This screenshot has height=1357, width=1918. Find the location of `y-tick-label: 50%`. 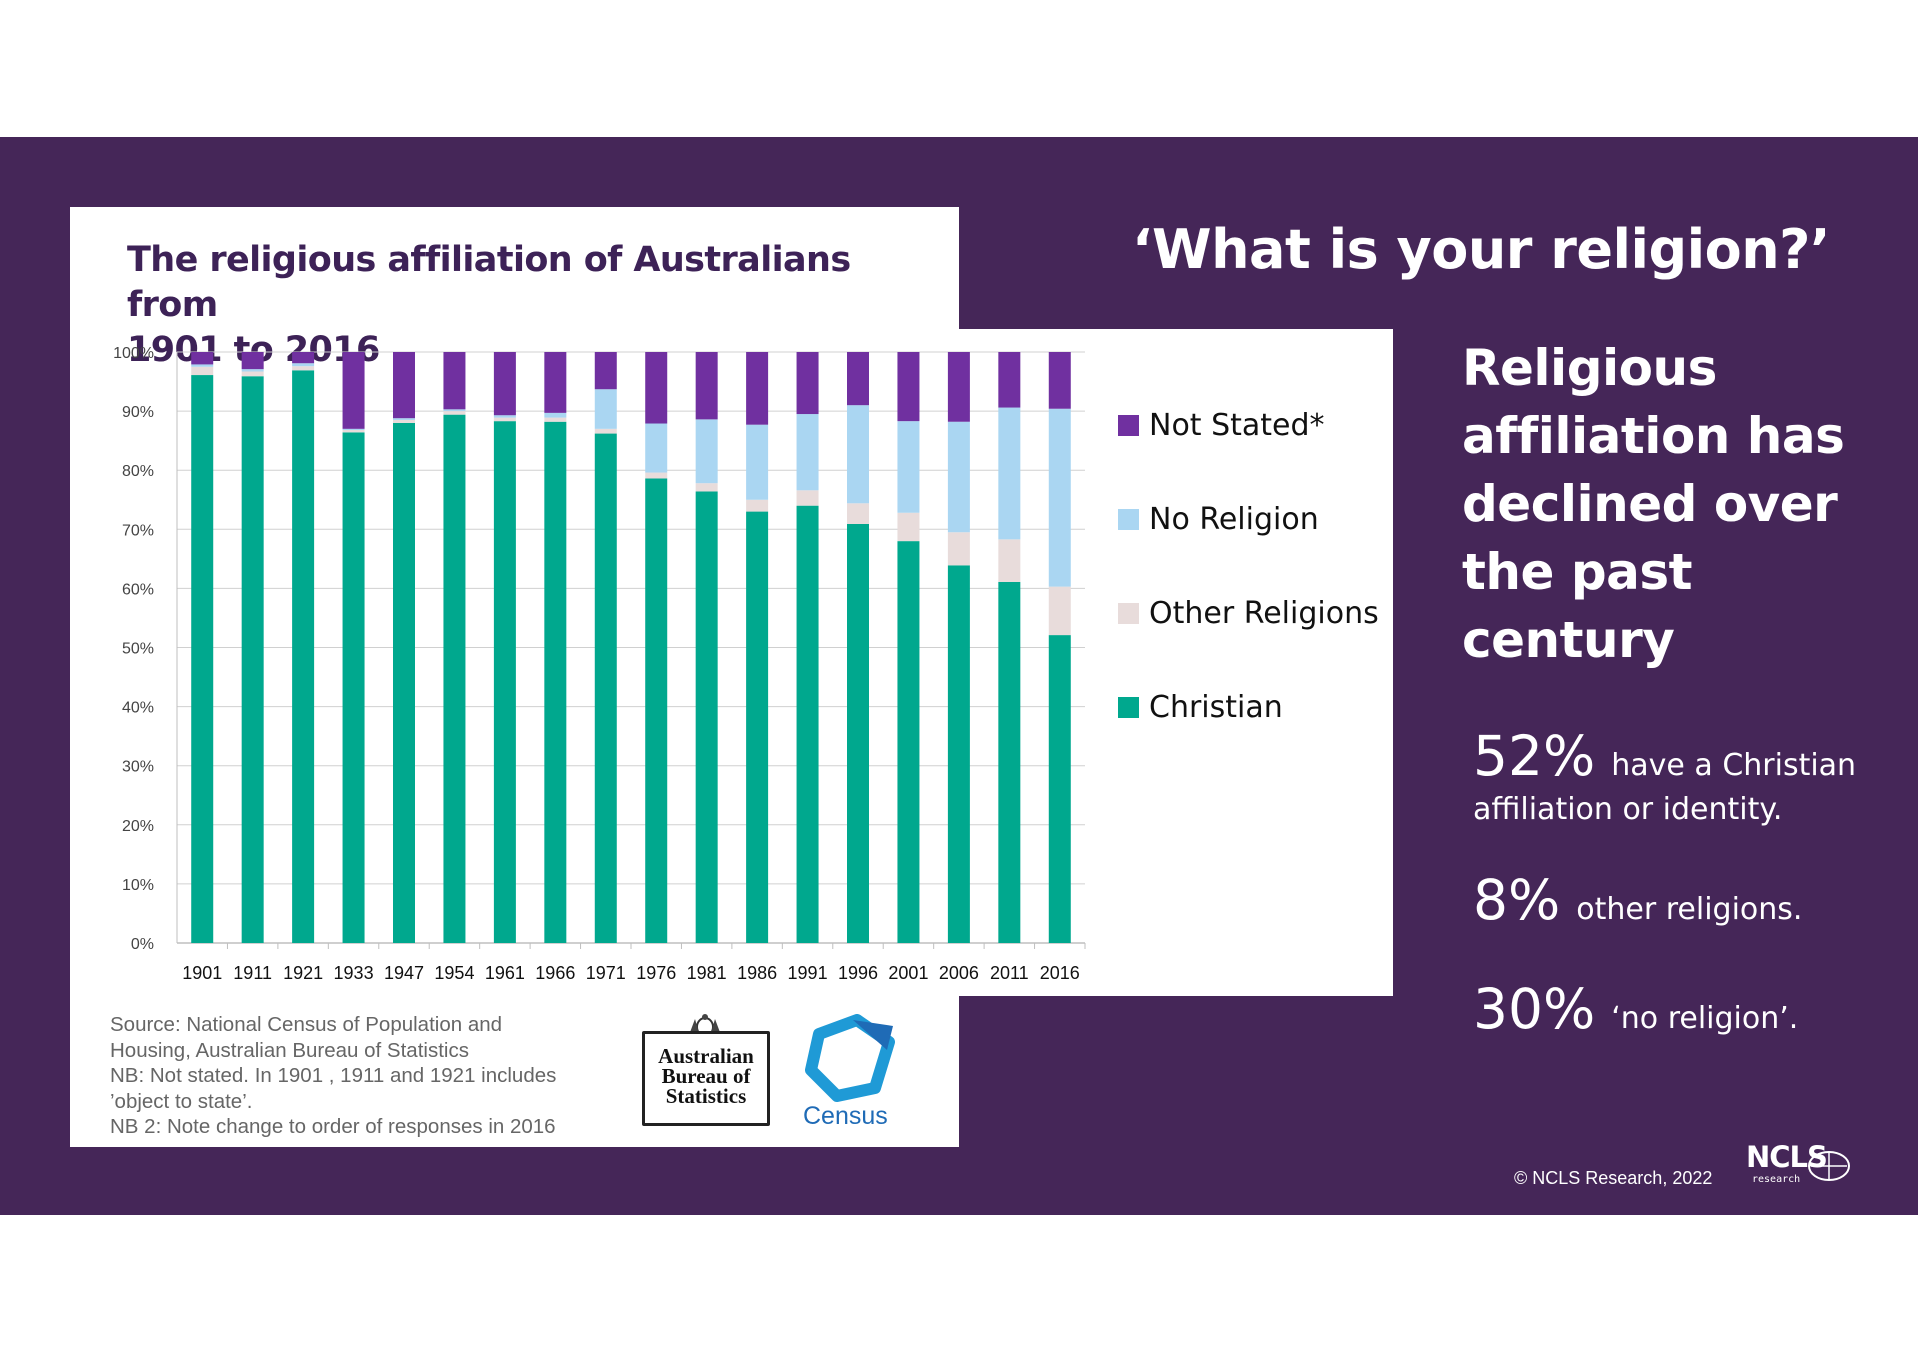

y-tick-label: 50% is located at coordinates (138, 649).